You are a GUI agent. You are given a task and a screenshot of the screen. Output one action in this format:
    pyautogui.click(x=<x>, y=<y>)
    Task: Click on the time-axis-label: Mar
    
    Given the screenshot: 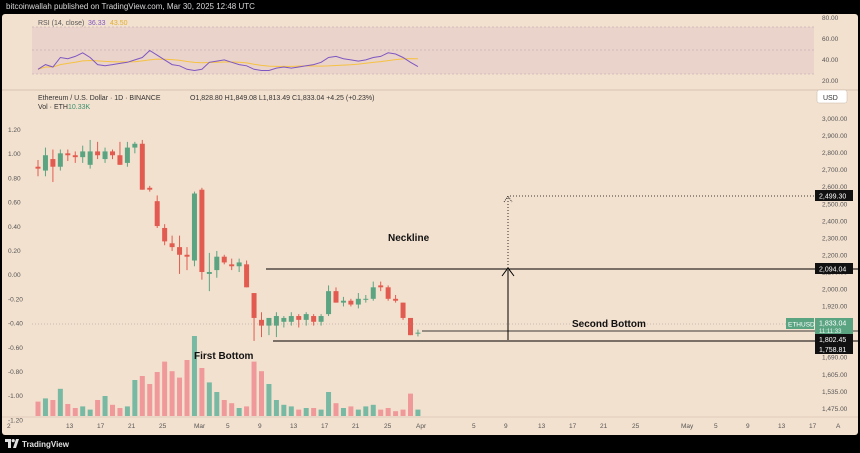 What is the action you would take?
    pyautogui.click(x=200, y=426)
    